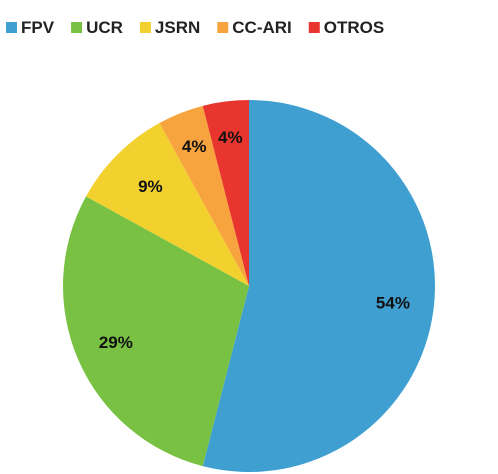  I want to click on slice-label: 29%, so click(116, 342).